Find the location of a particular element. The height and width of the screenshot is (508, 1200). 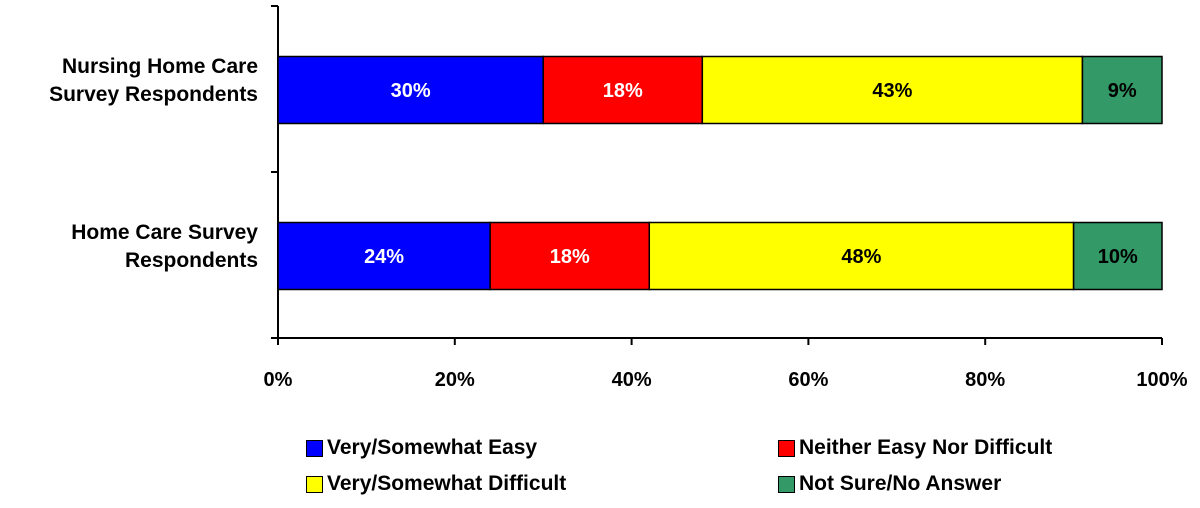

x-tick-label: 80% is located at coordinates (985, 380).